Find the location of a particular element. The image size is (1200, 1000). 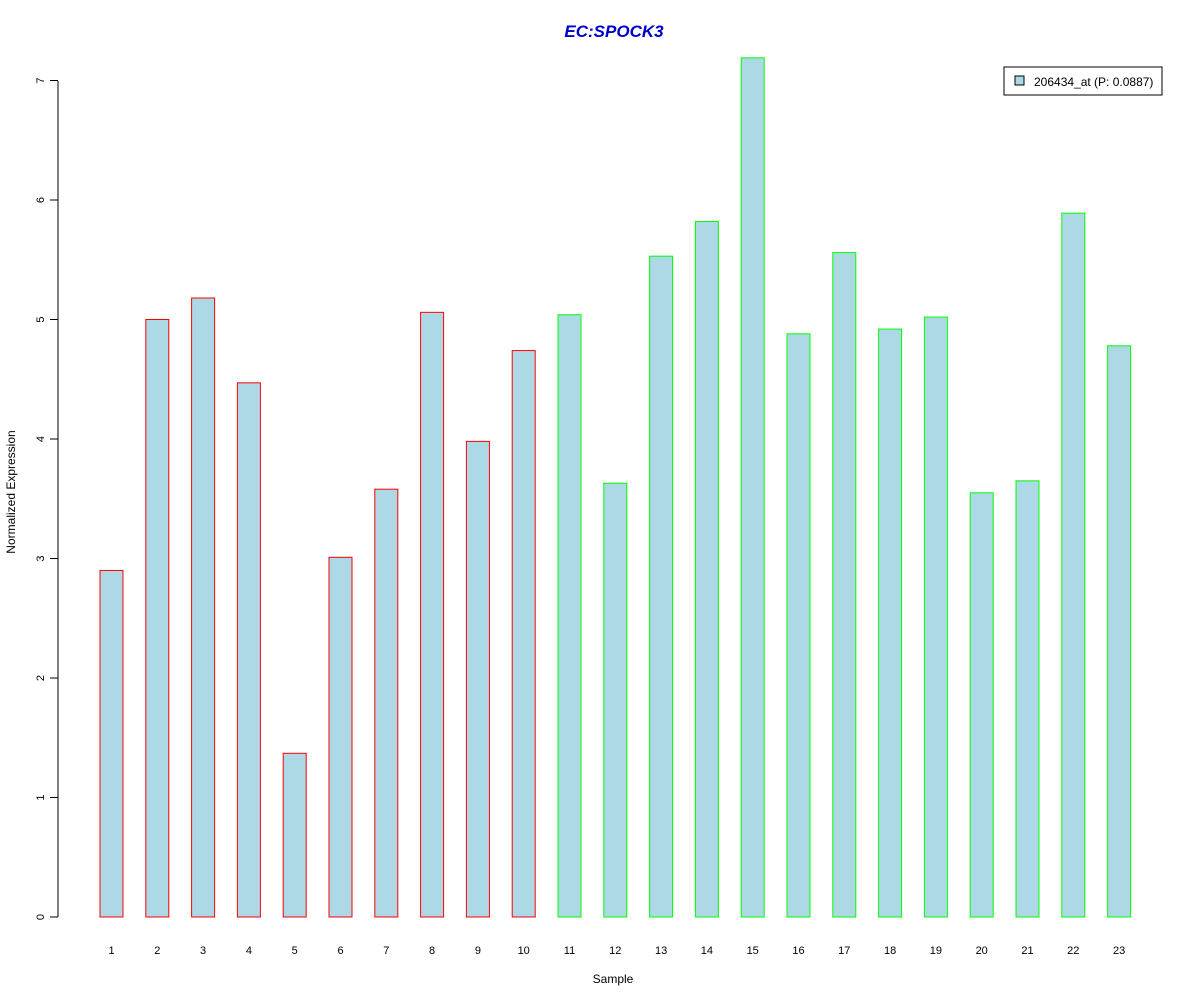

x-tick-label: 22 is located at coordinates (1073, 951).